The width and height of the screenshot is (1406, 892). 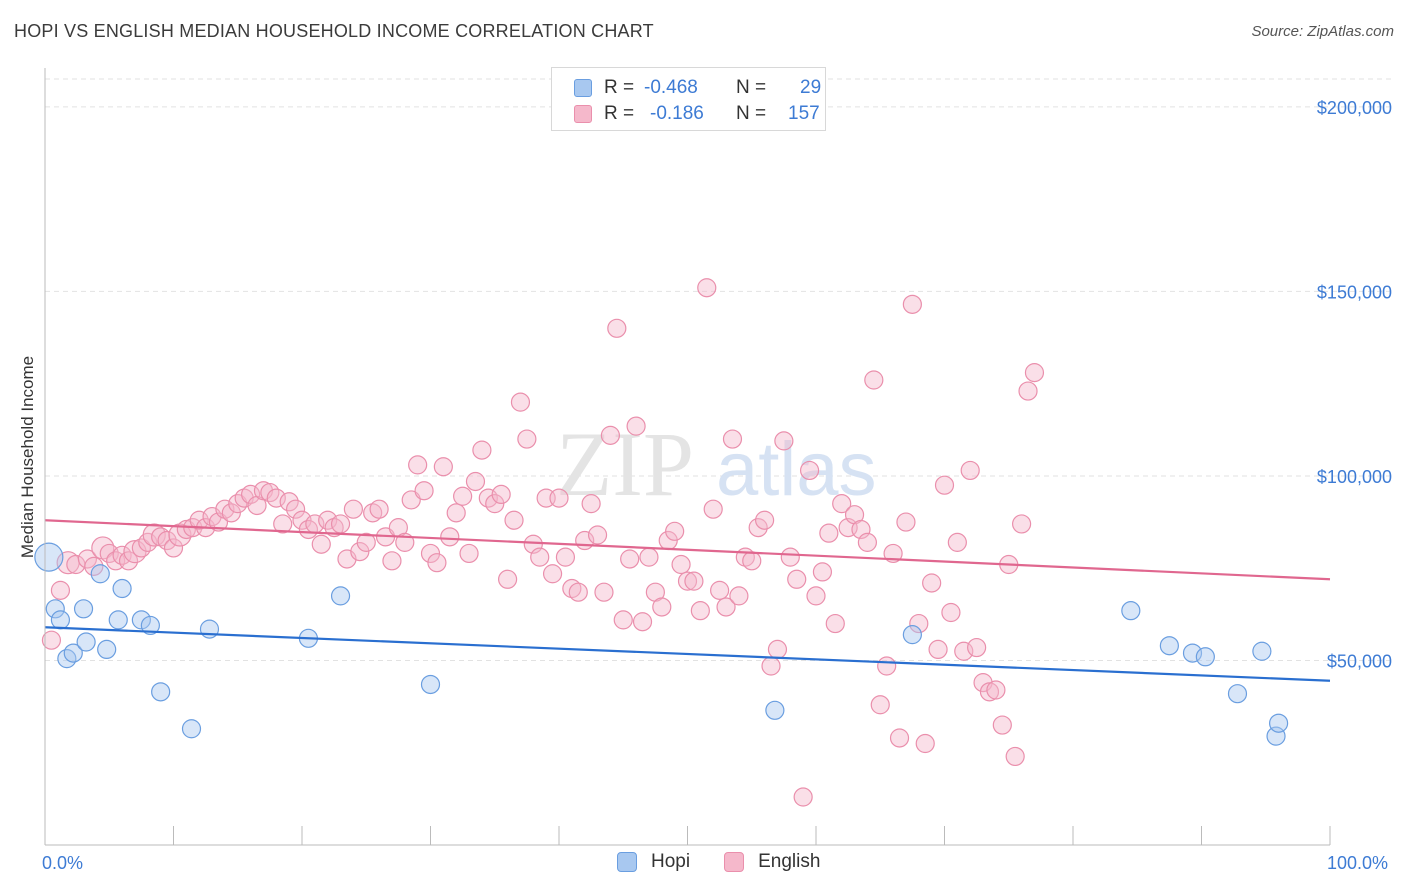 I want to click on y-tick-labels: $50,000 $100,000 $150,000 $200,000, so click(x=1354, y=385).